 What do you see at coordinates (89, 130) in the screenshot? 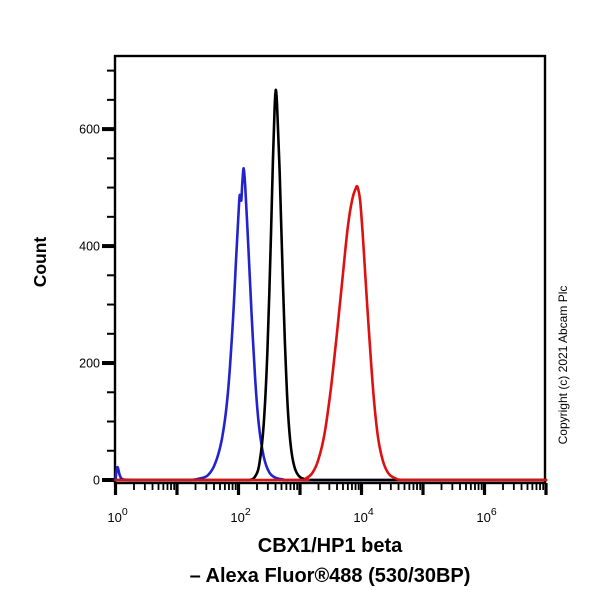
I see `y-tick-label: 600` at bounding box center [89, 130].